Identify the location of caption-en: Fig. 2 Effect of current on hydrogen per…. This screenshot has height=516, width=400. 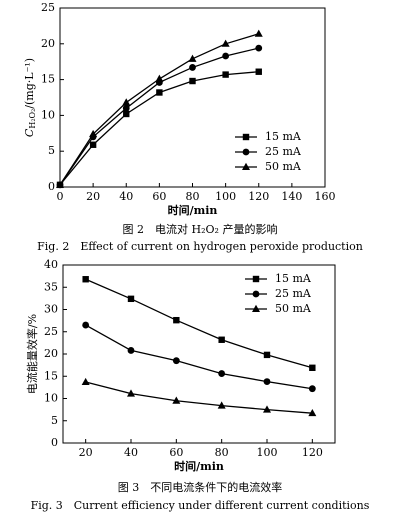
(200, 246).